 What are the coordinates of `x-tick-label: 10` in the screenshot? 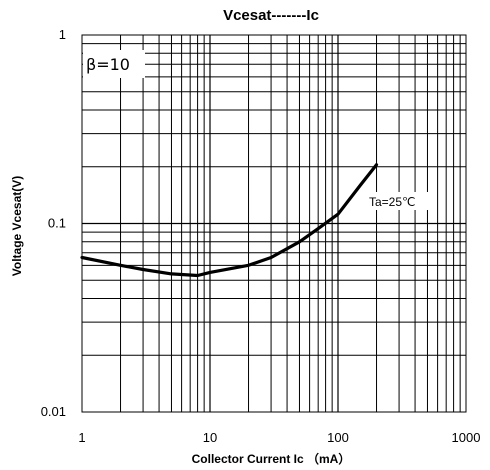 It's located at (210, 437).